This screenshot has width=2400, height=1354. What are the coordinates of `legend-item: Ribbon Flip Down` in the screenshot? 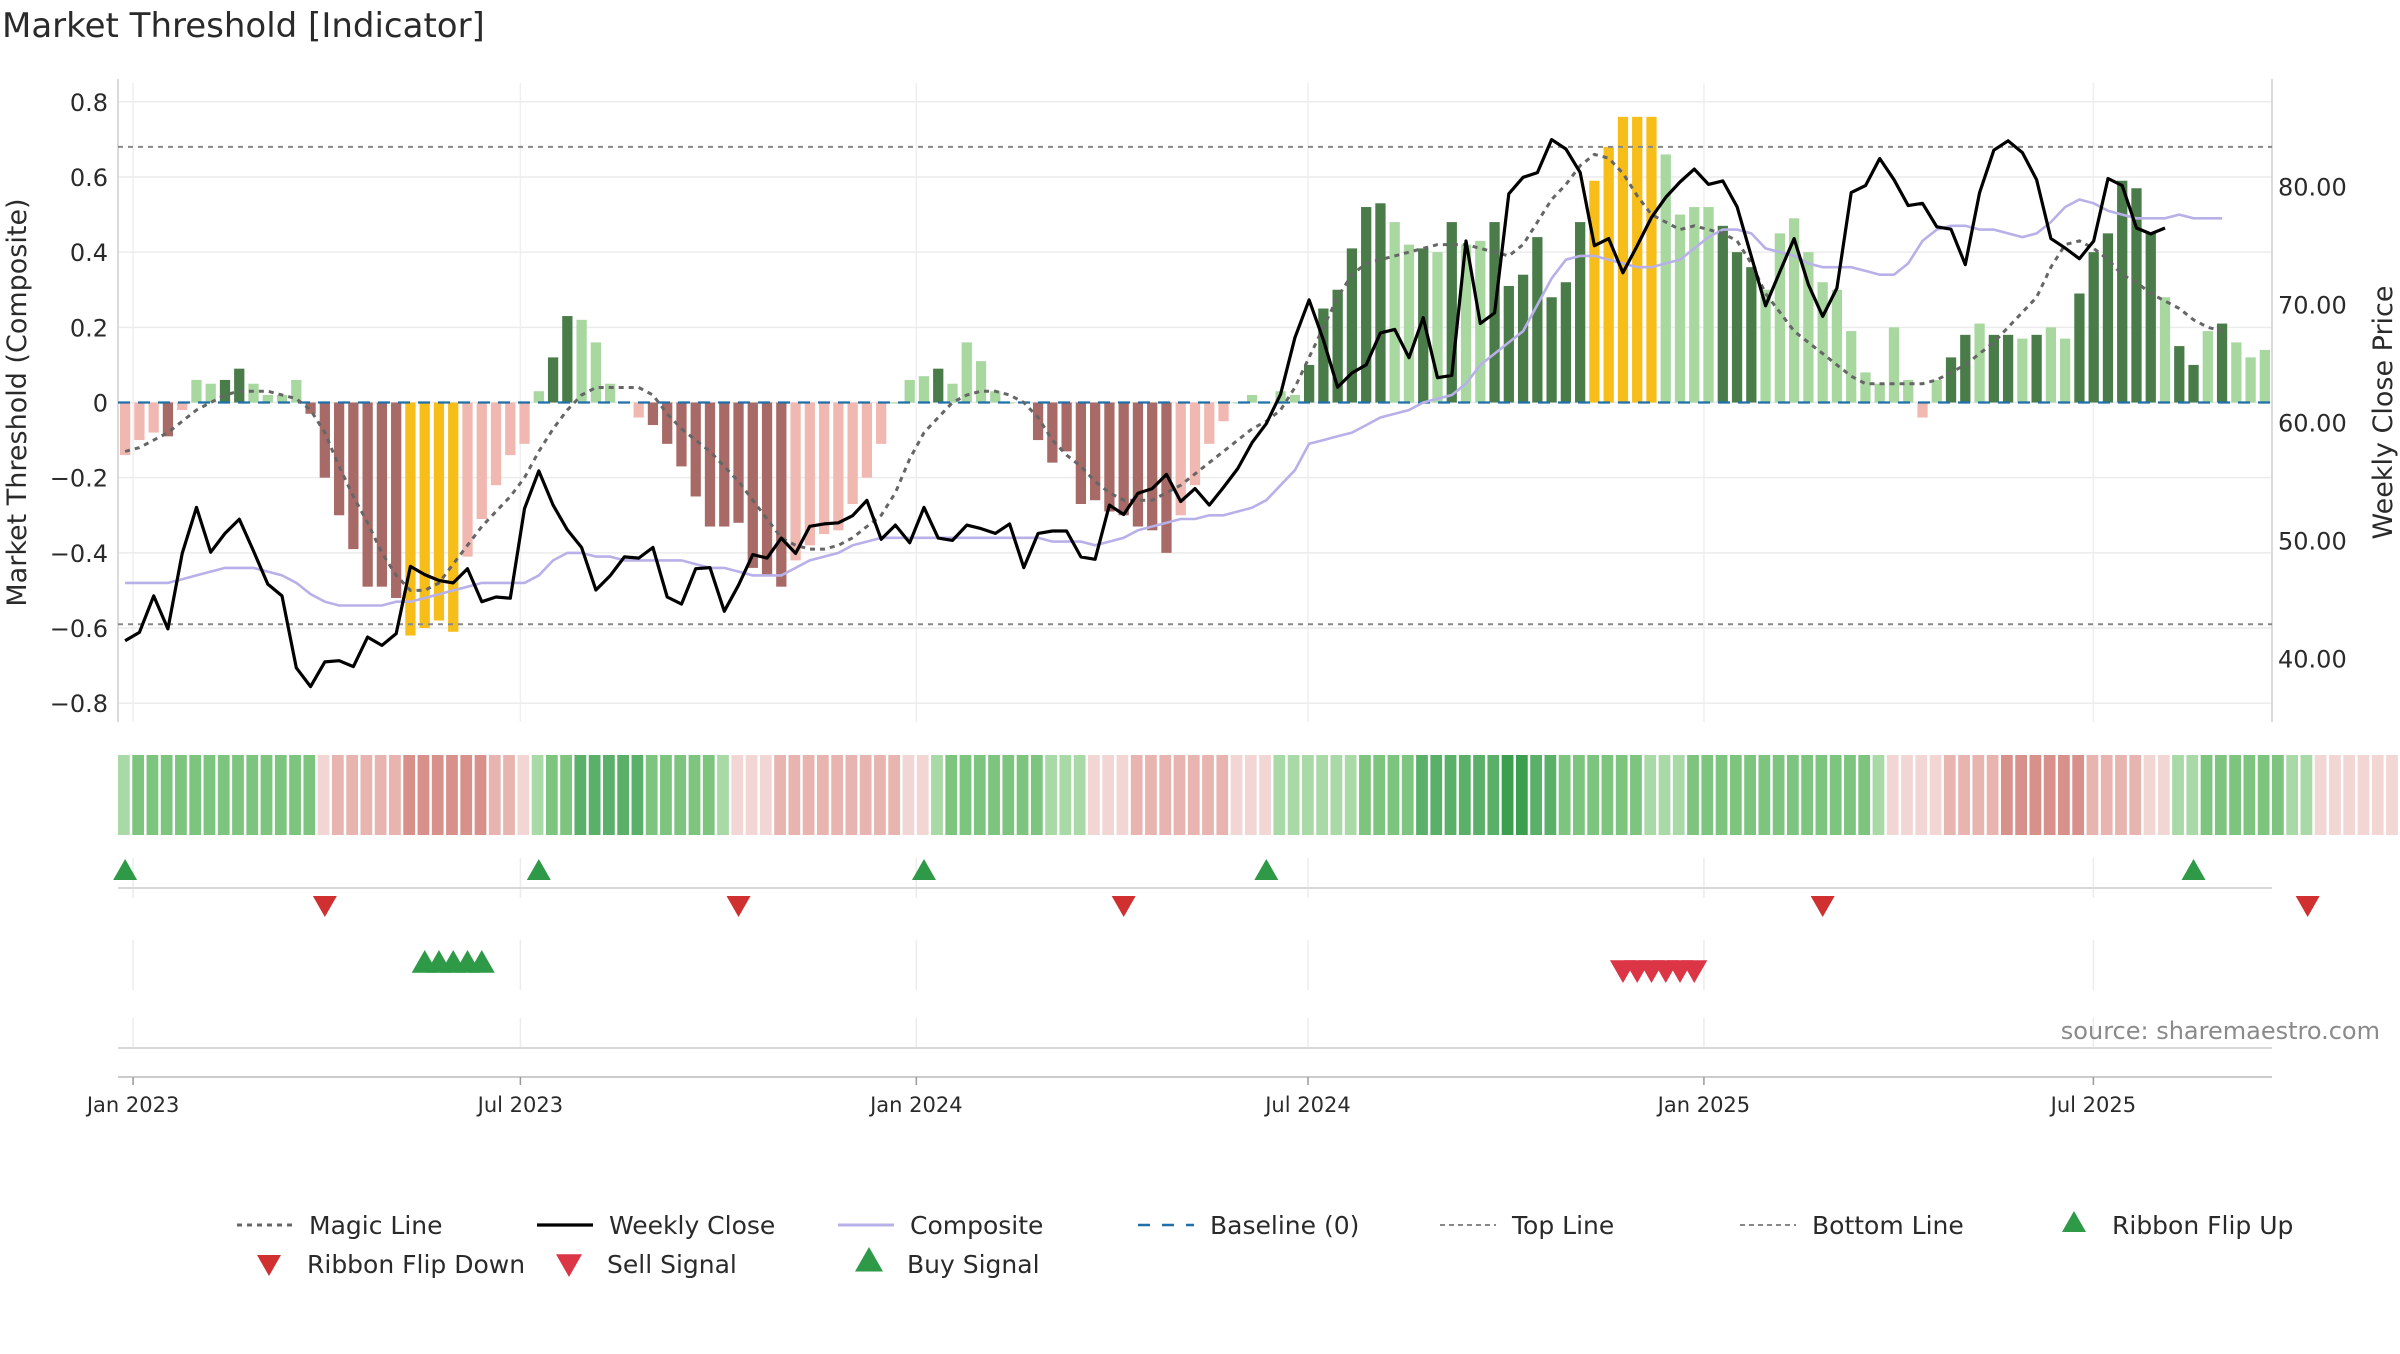 It's located at (391, 1264).